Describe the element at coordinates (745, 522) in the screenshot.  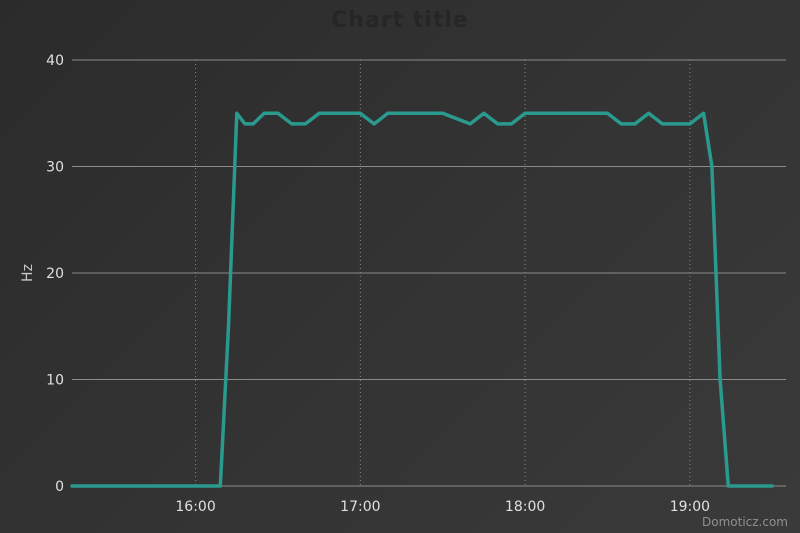
I see `credit-link: Domoticz.com` at that location.